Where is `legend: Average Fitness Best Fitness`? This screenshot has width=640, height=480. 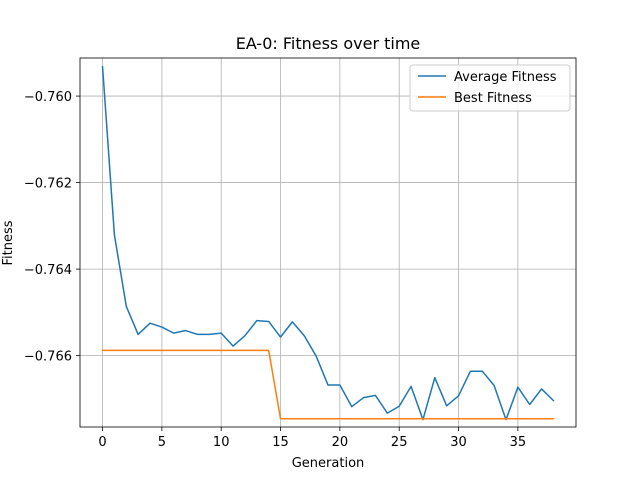 legend: Average Fitness Best Fitness is located at coordinates (490, 88).